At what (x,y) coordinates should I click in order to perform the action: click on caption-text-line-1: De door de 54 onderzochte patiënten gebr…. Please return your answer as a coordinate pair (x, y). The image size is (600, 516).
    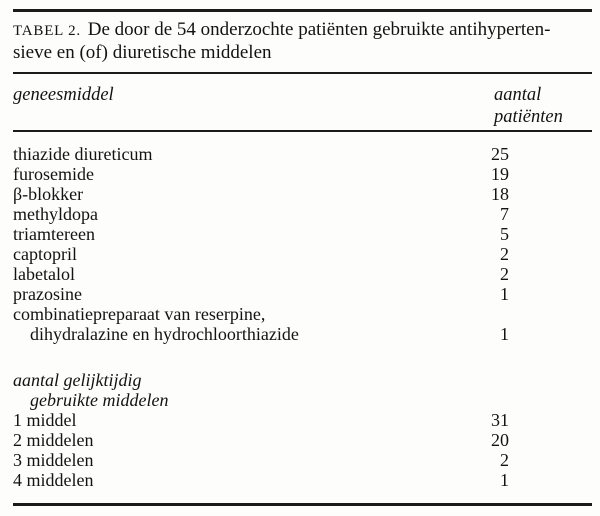
    Looking at the image, I should click on (319, 29).